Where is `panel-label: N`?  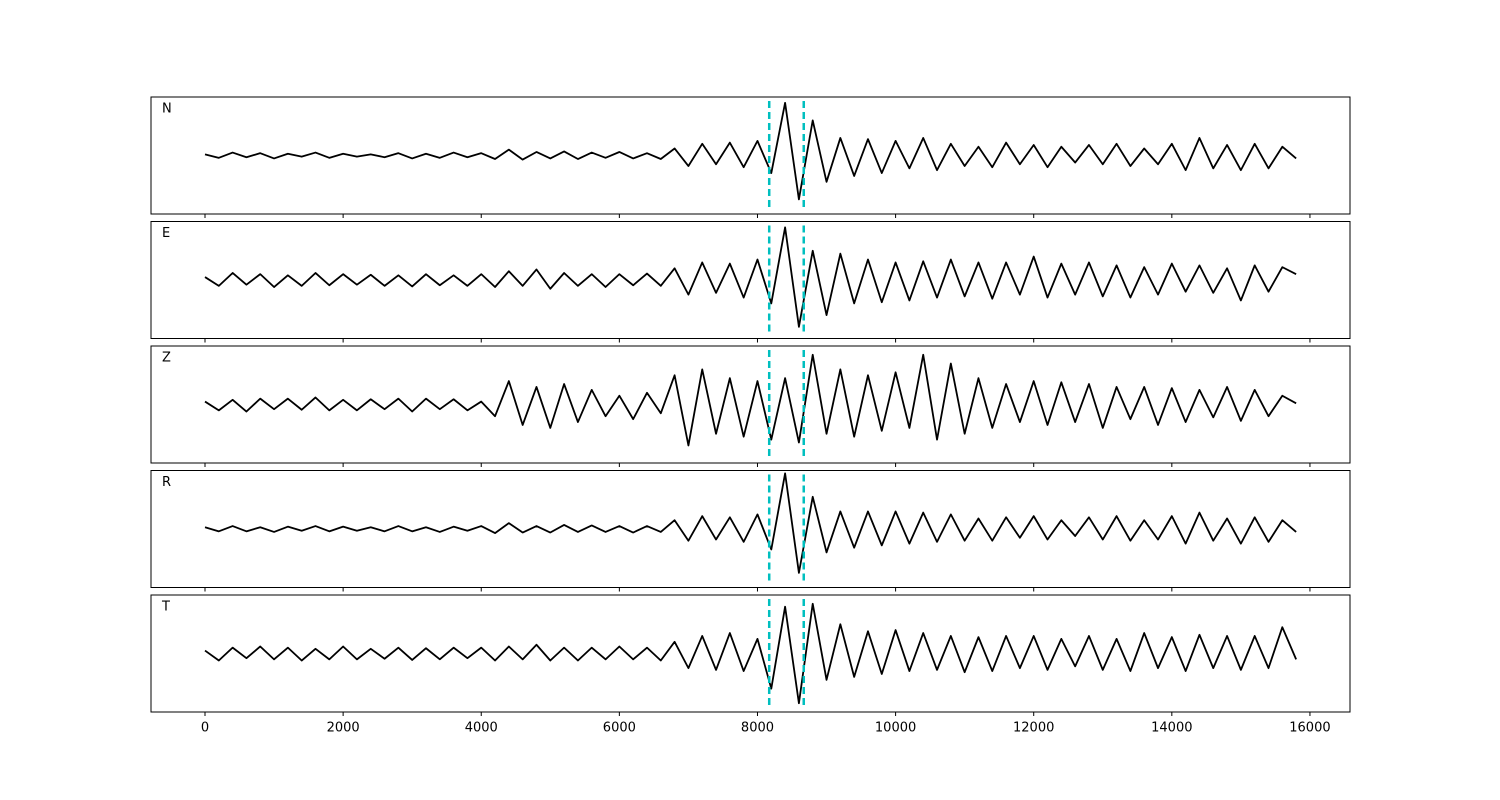 panel-label: N is located at coordinates (167, 109).